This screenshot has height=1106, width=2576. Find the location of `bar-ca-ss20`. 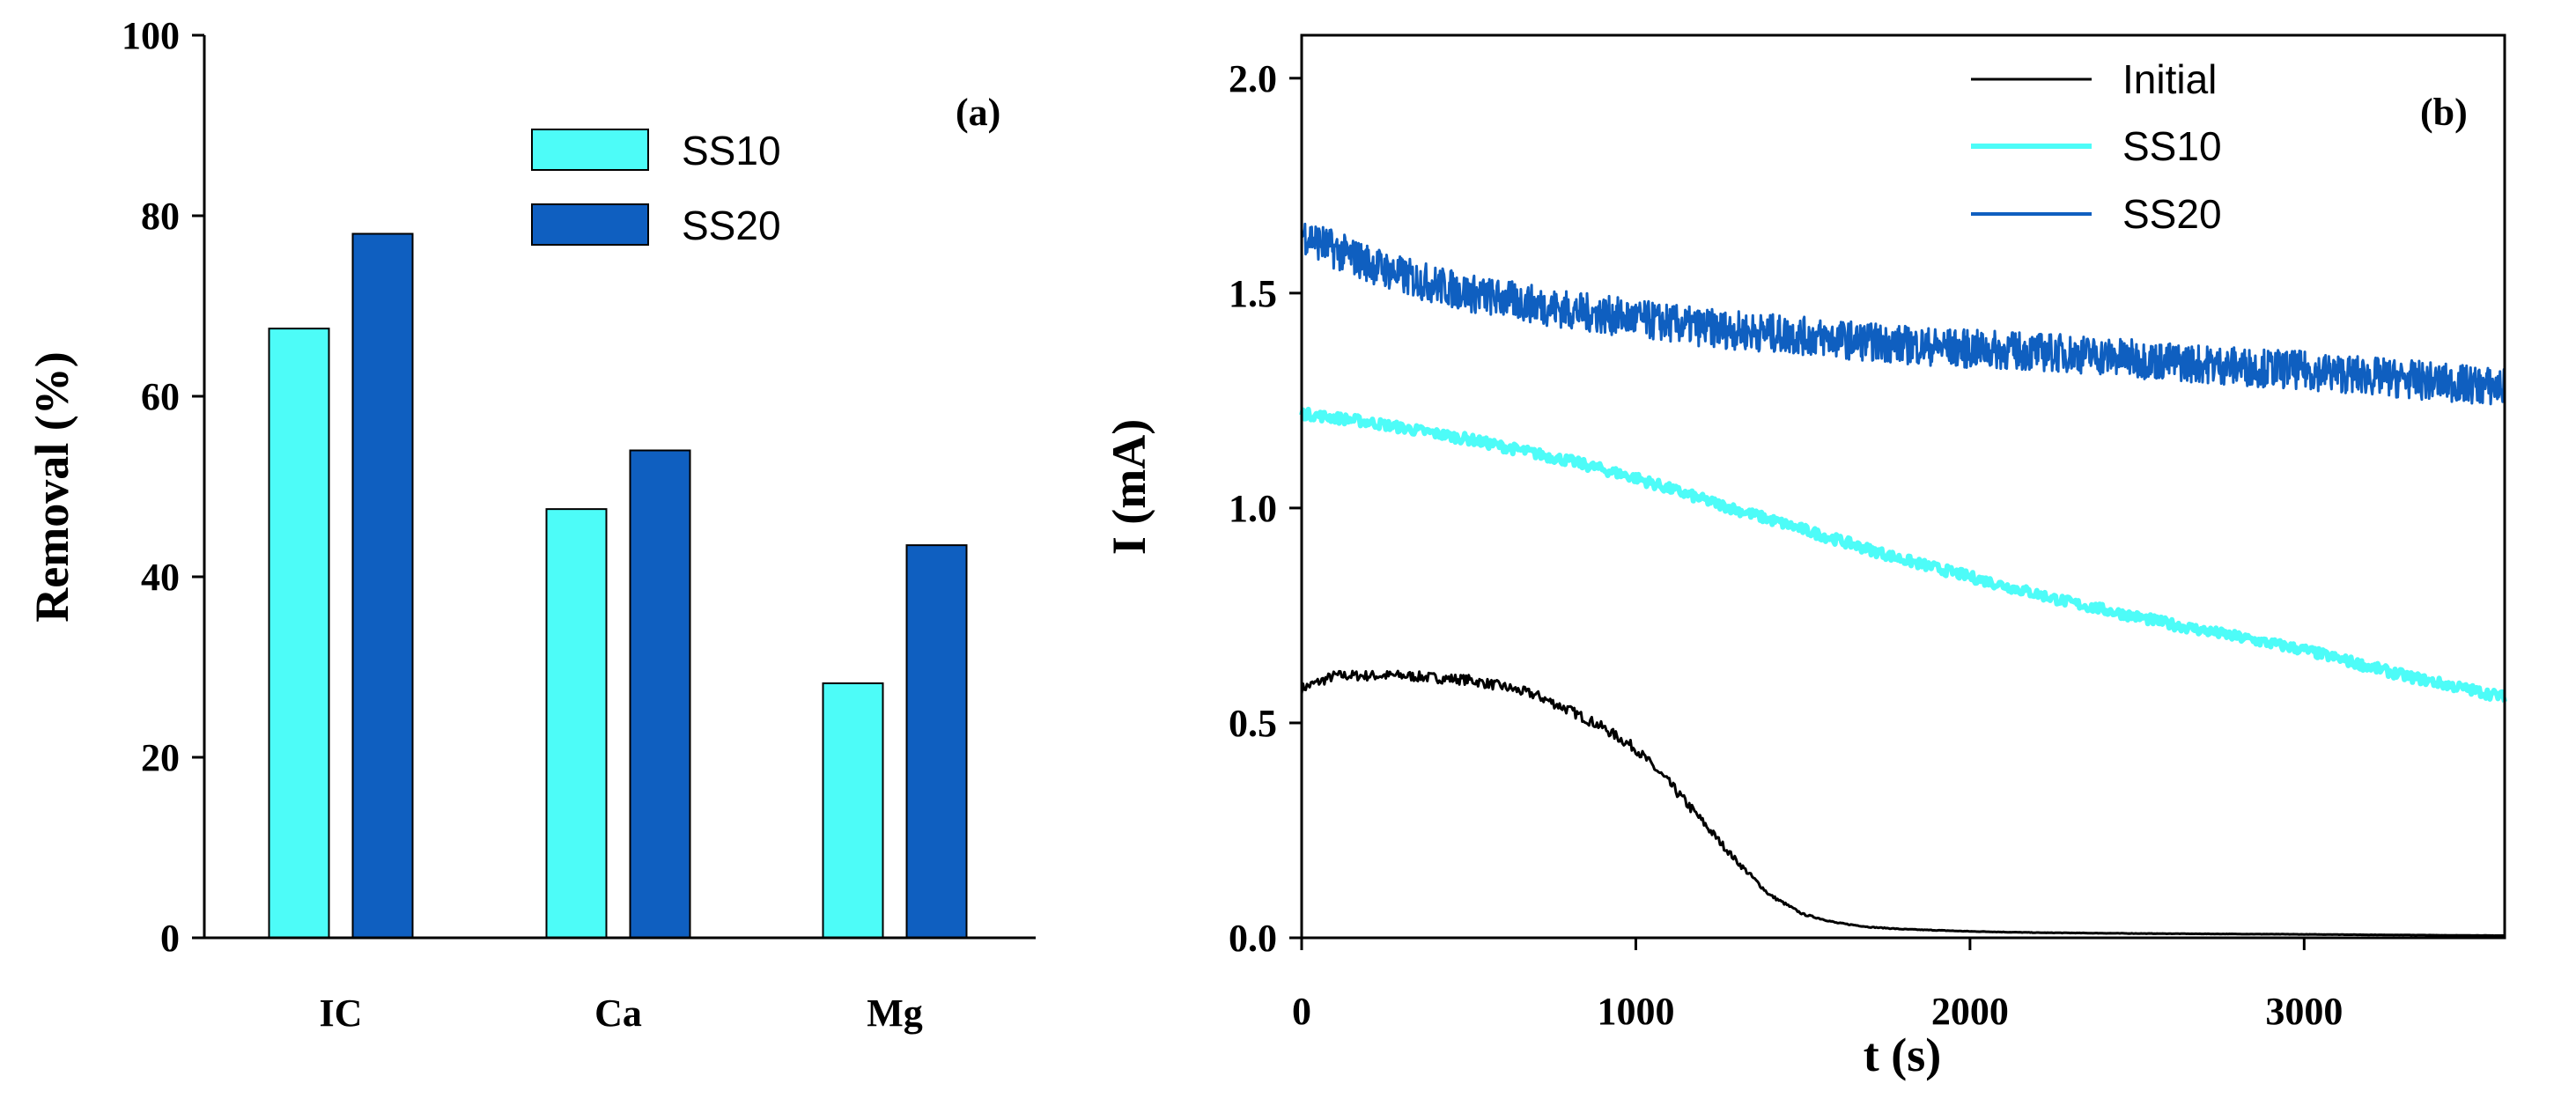

bar-ca-ss20 is located at coordinates (660, 694).